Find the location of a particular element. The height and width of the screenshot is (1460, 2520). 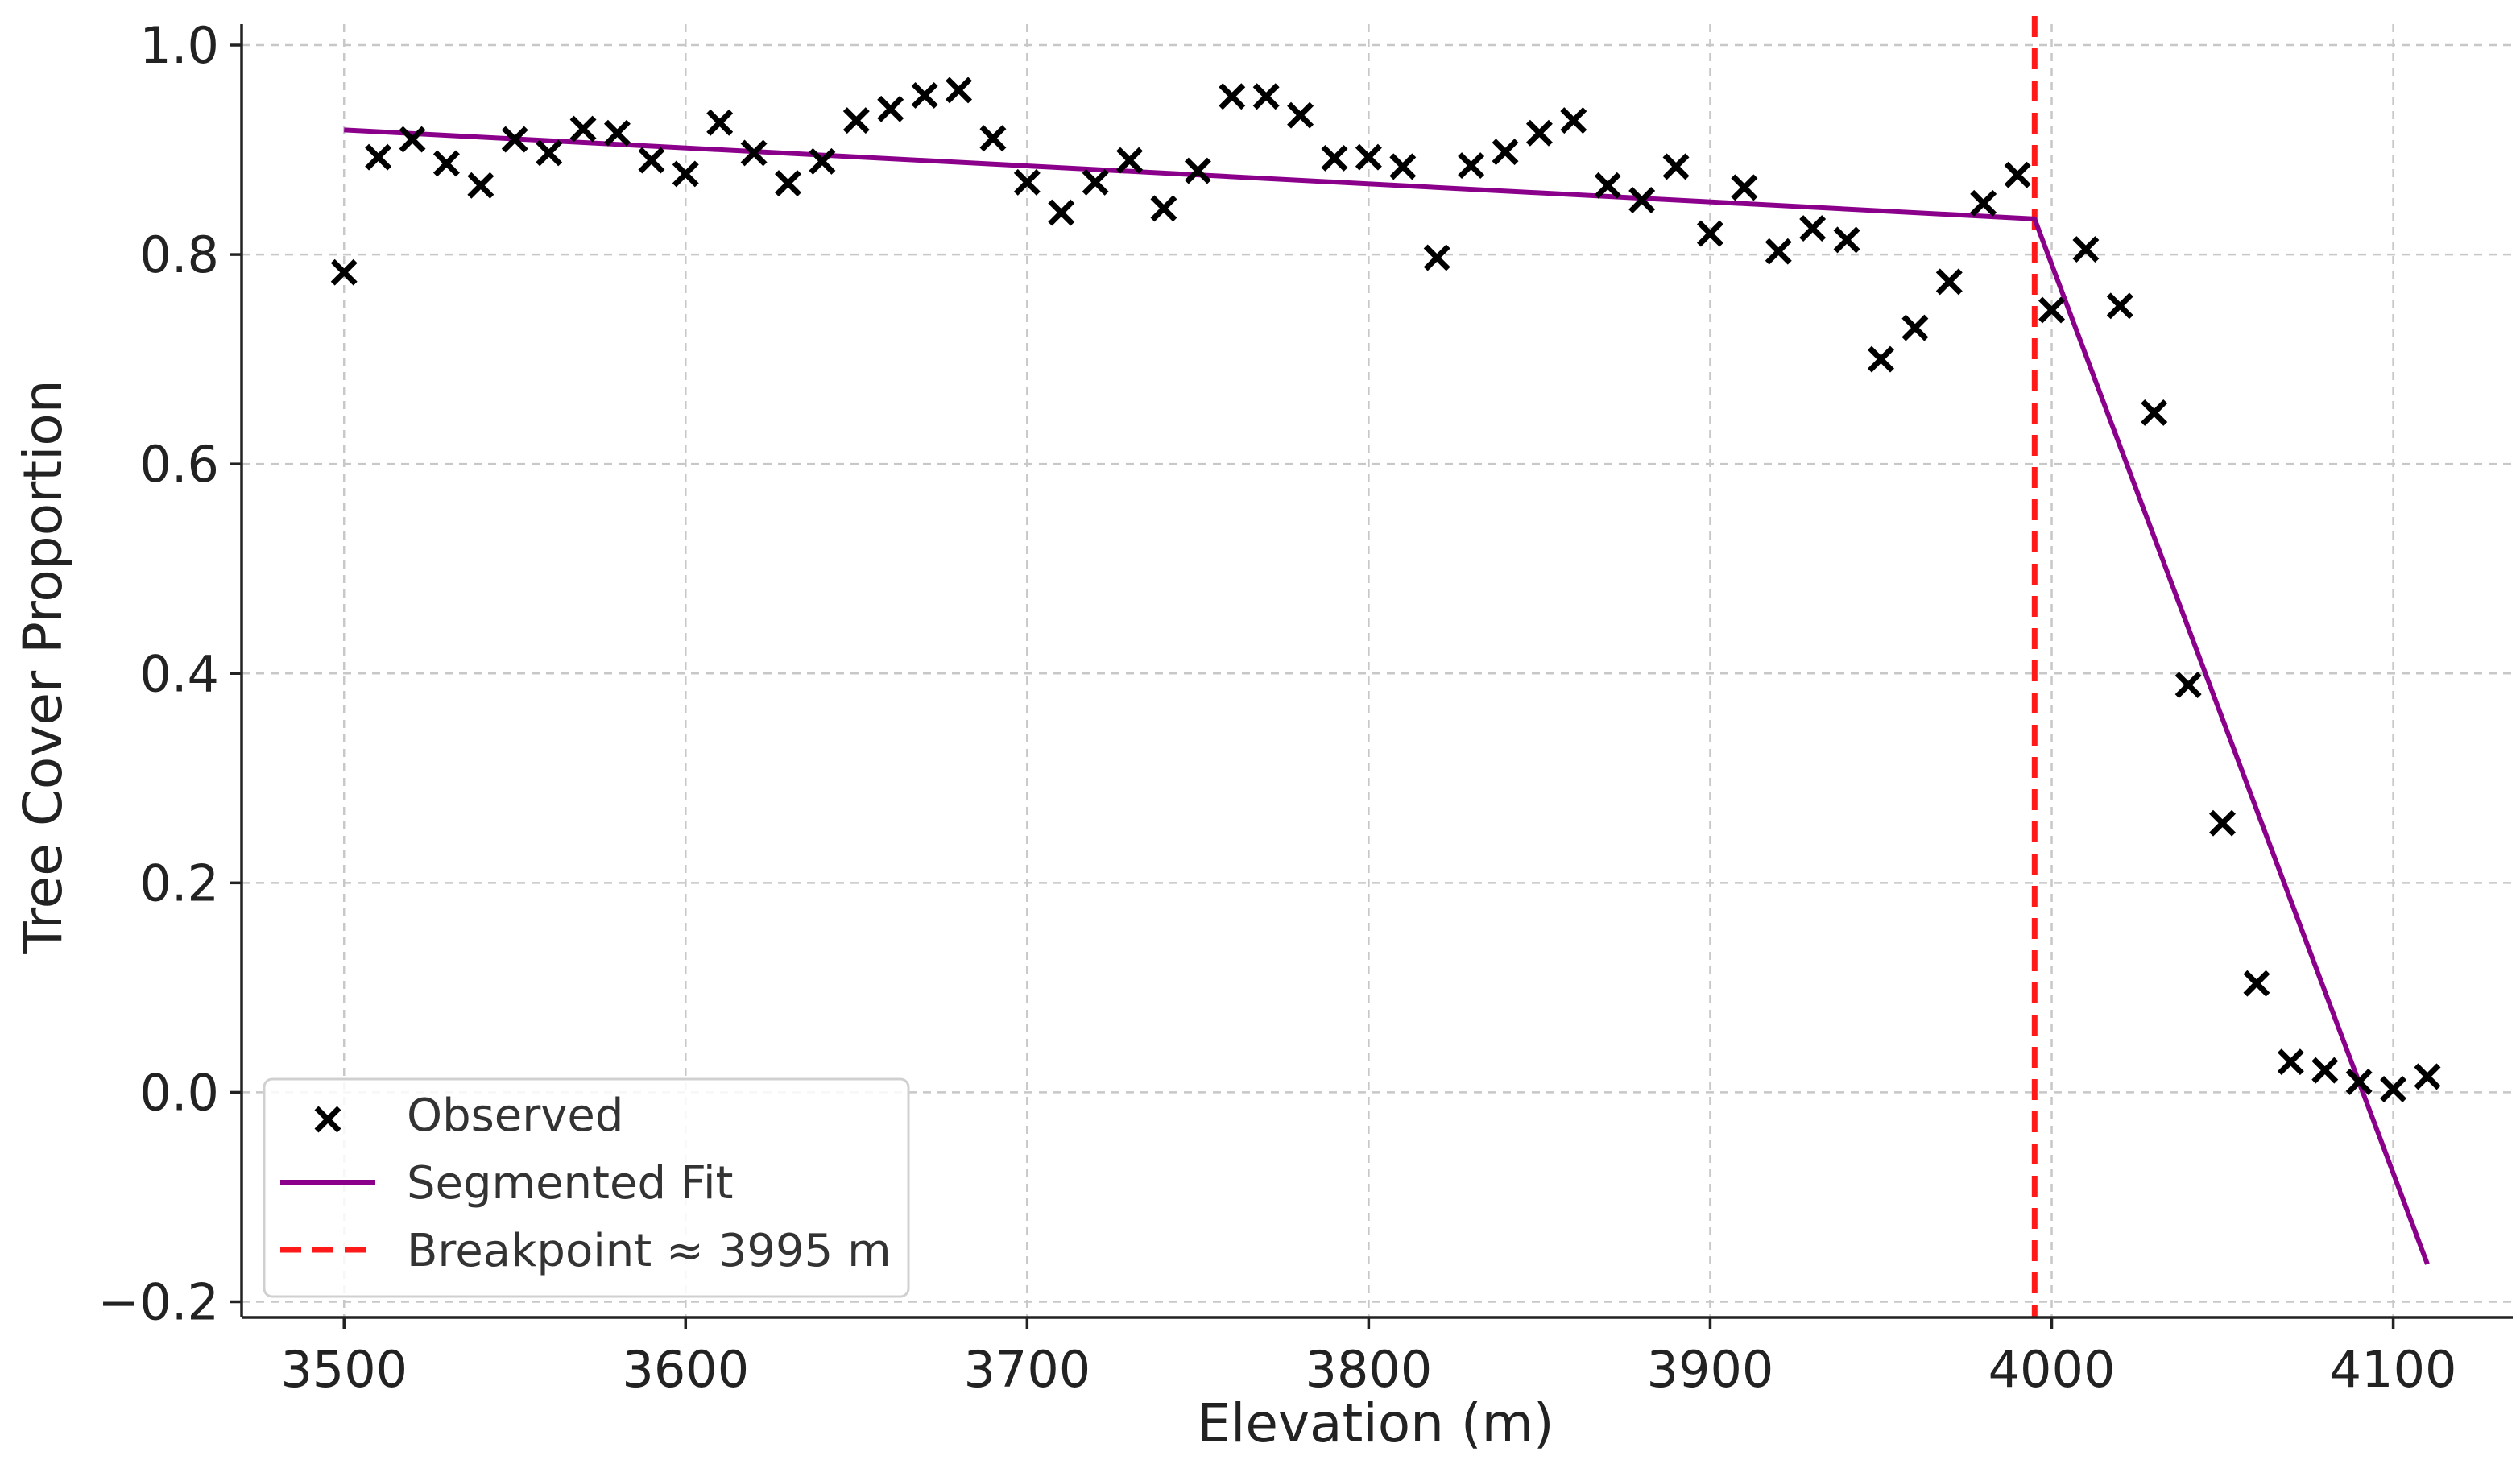

legend-item-breakpoint: Breakpoint ≈ 3995 m is located at coordinates (586, 1251).